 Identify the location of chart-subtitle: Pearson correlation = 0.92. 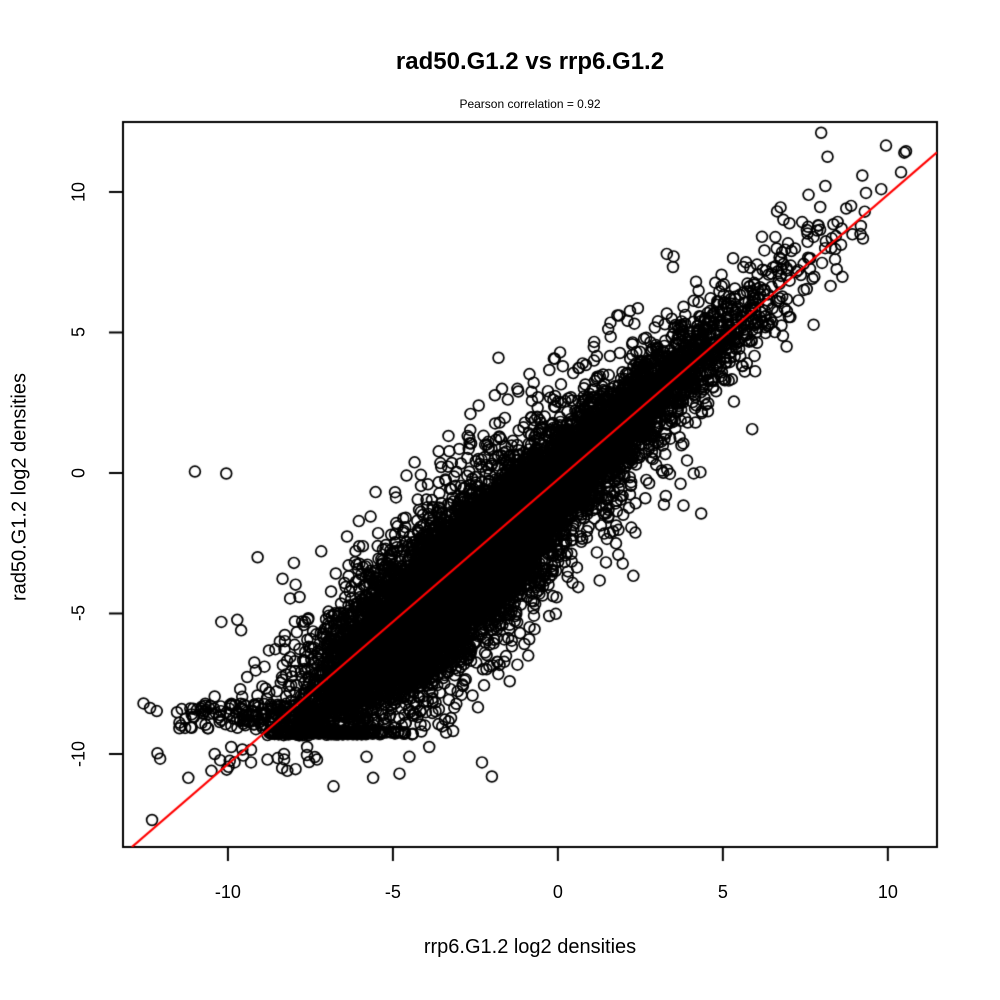
(530, 104).